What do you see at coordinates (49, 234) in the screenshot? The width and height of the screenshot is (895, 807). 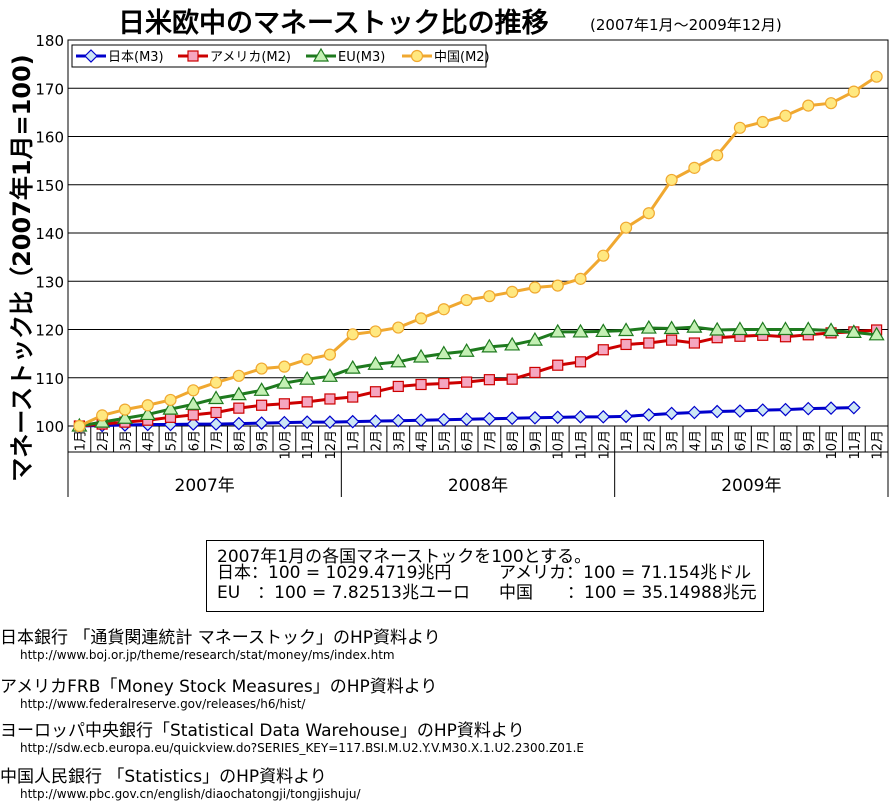 I see `y-tick-labels: 100 110 120 130 140 150 160 170 180` at bounding box center [49, 234].